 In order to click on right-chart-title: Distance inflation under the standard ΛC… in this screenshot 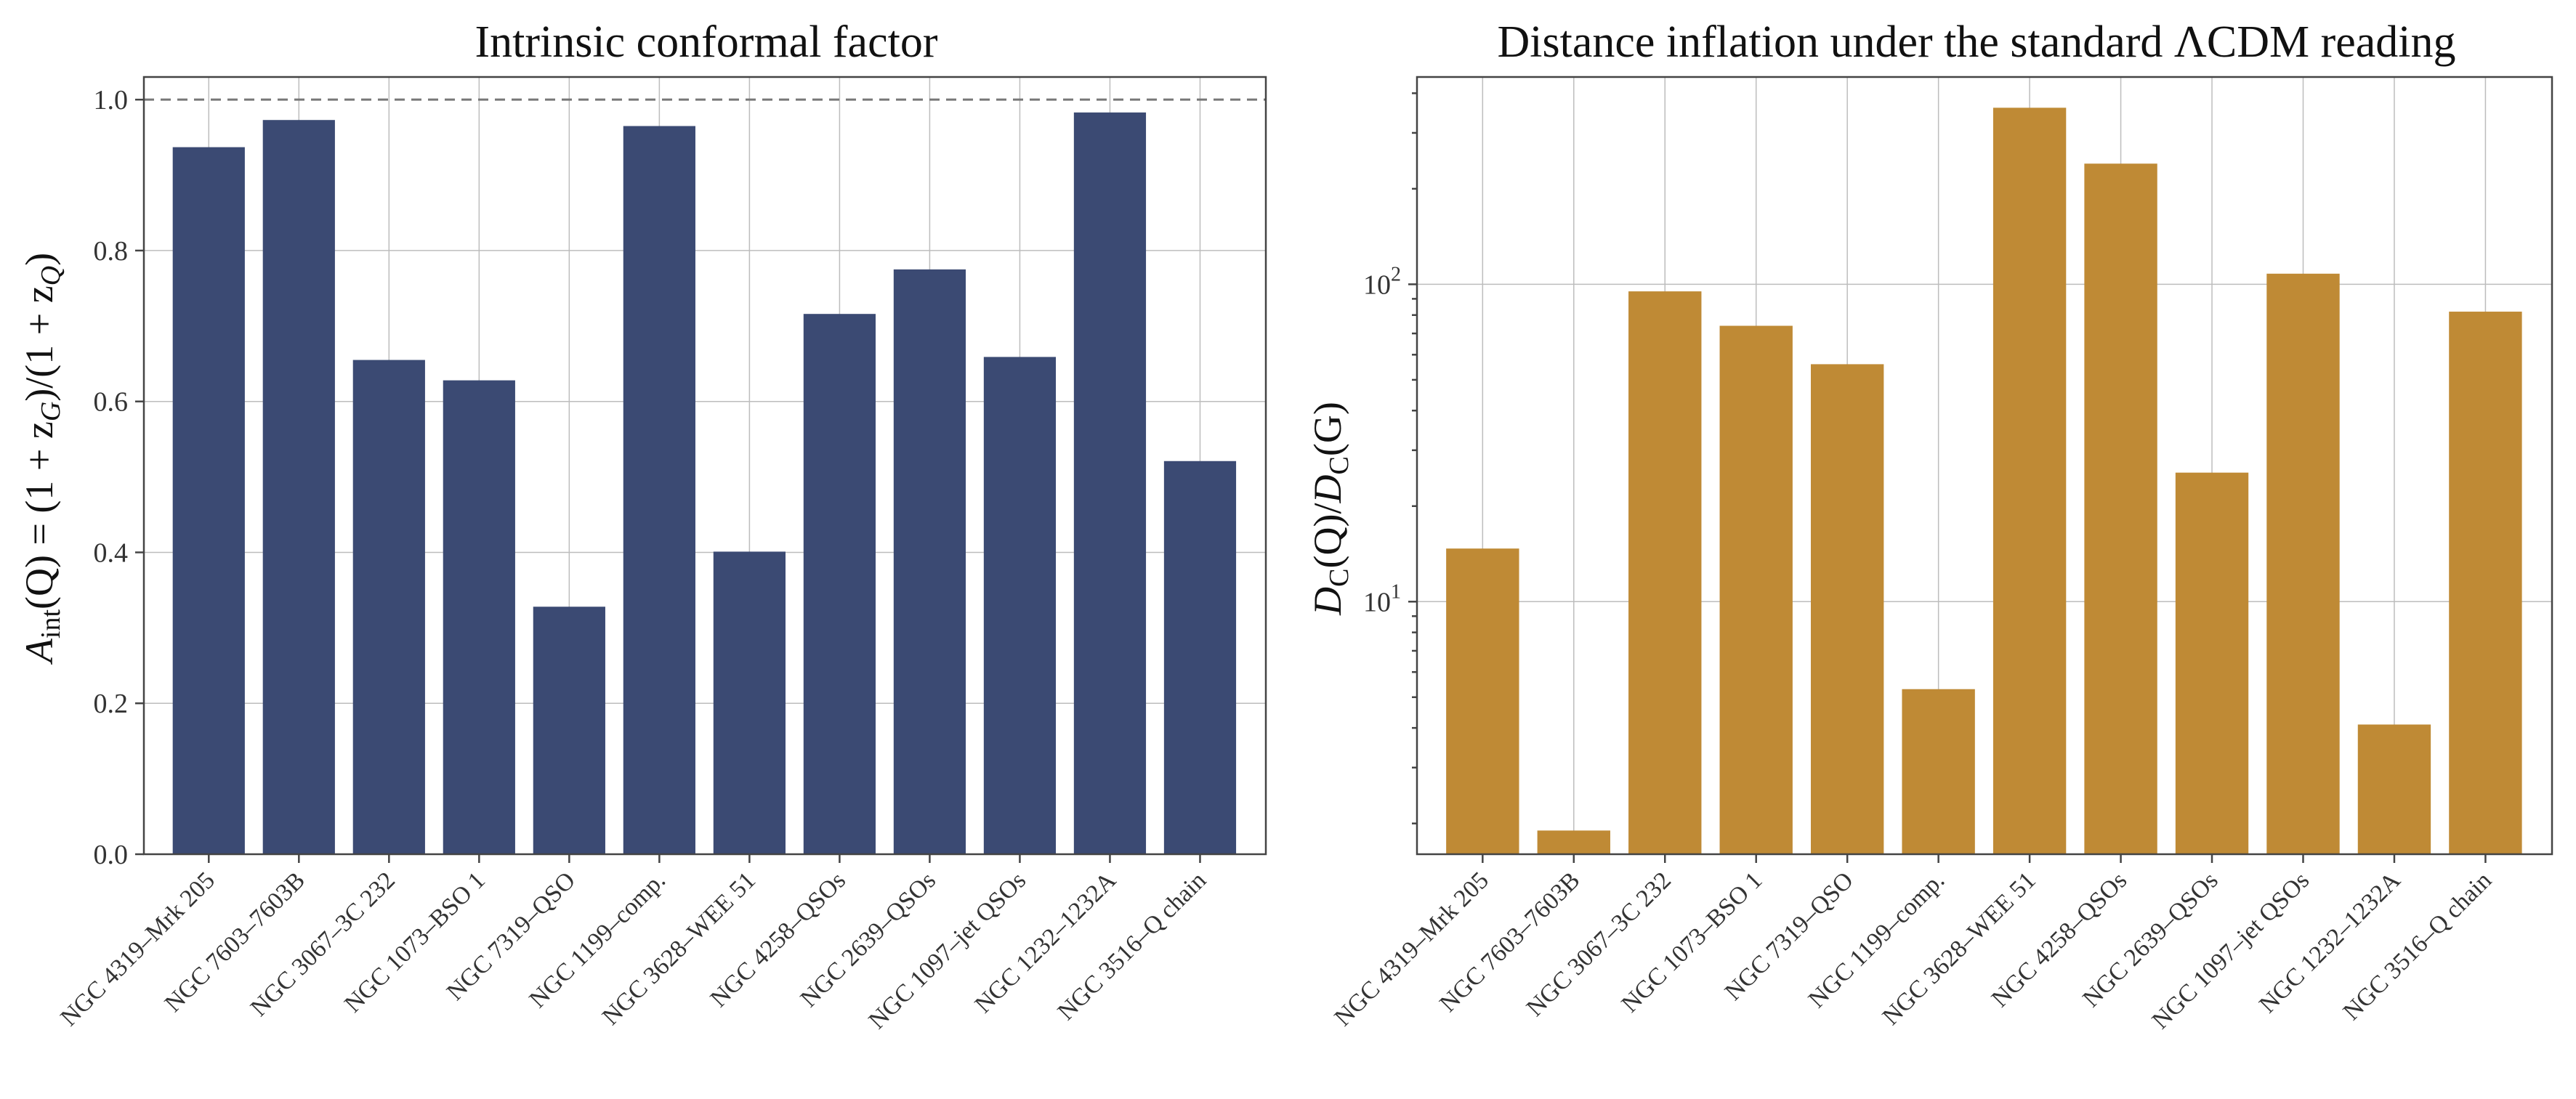, I will do `click(1976, 42)`.